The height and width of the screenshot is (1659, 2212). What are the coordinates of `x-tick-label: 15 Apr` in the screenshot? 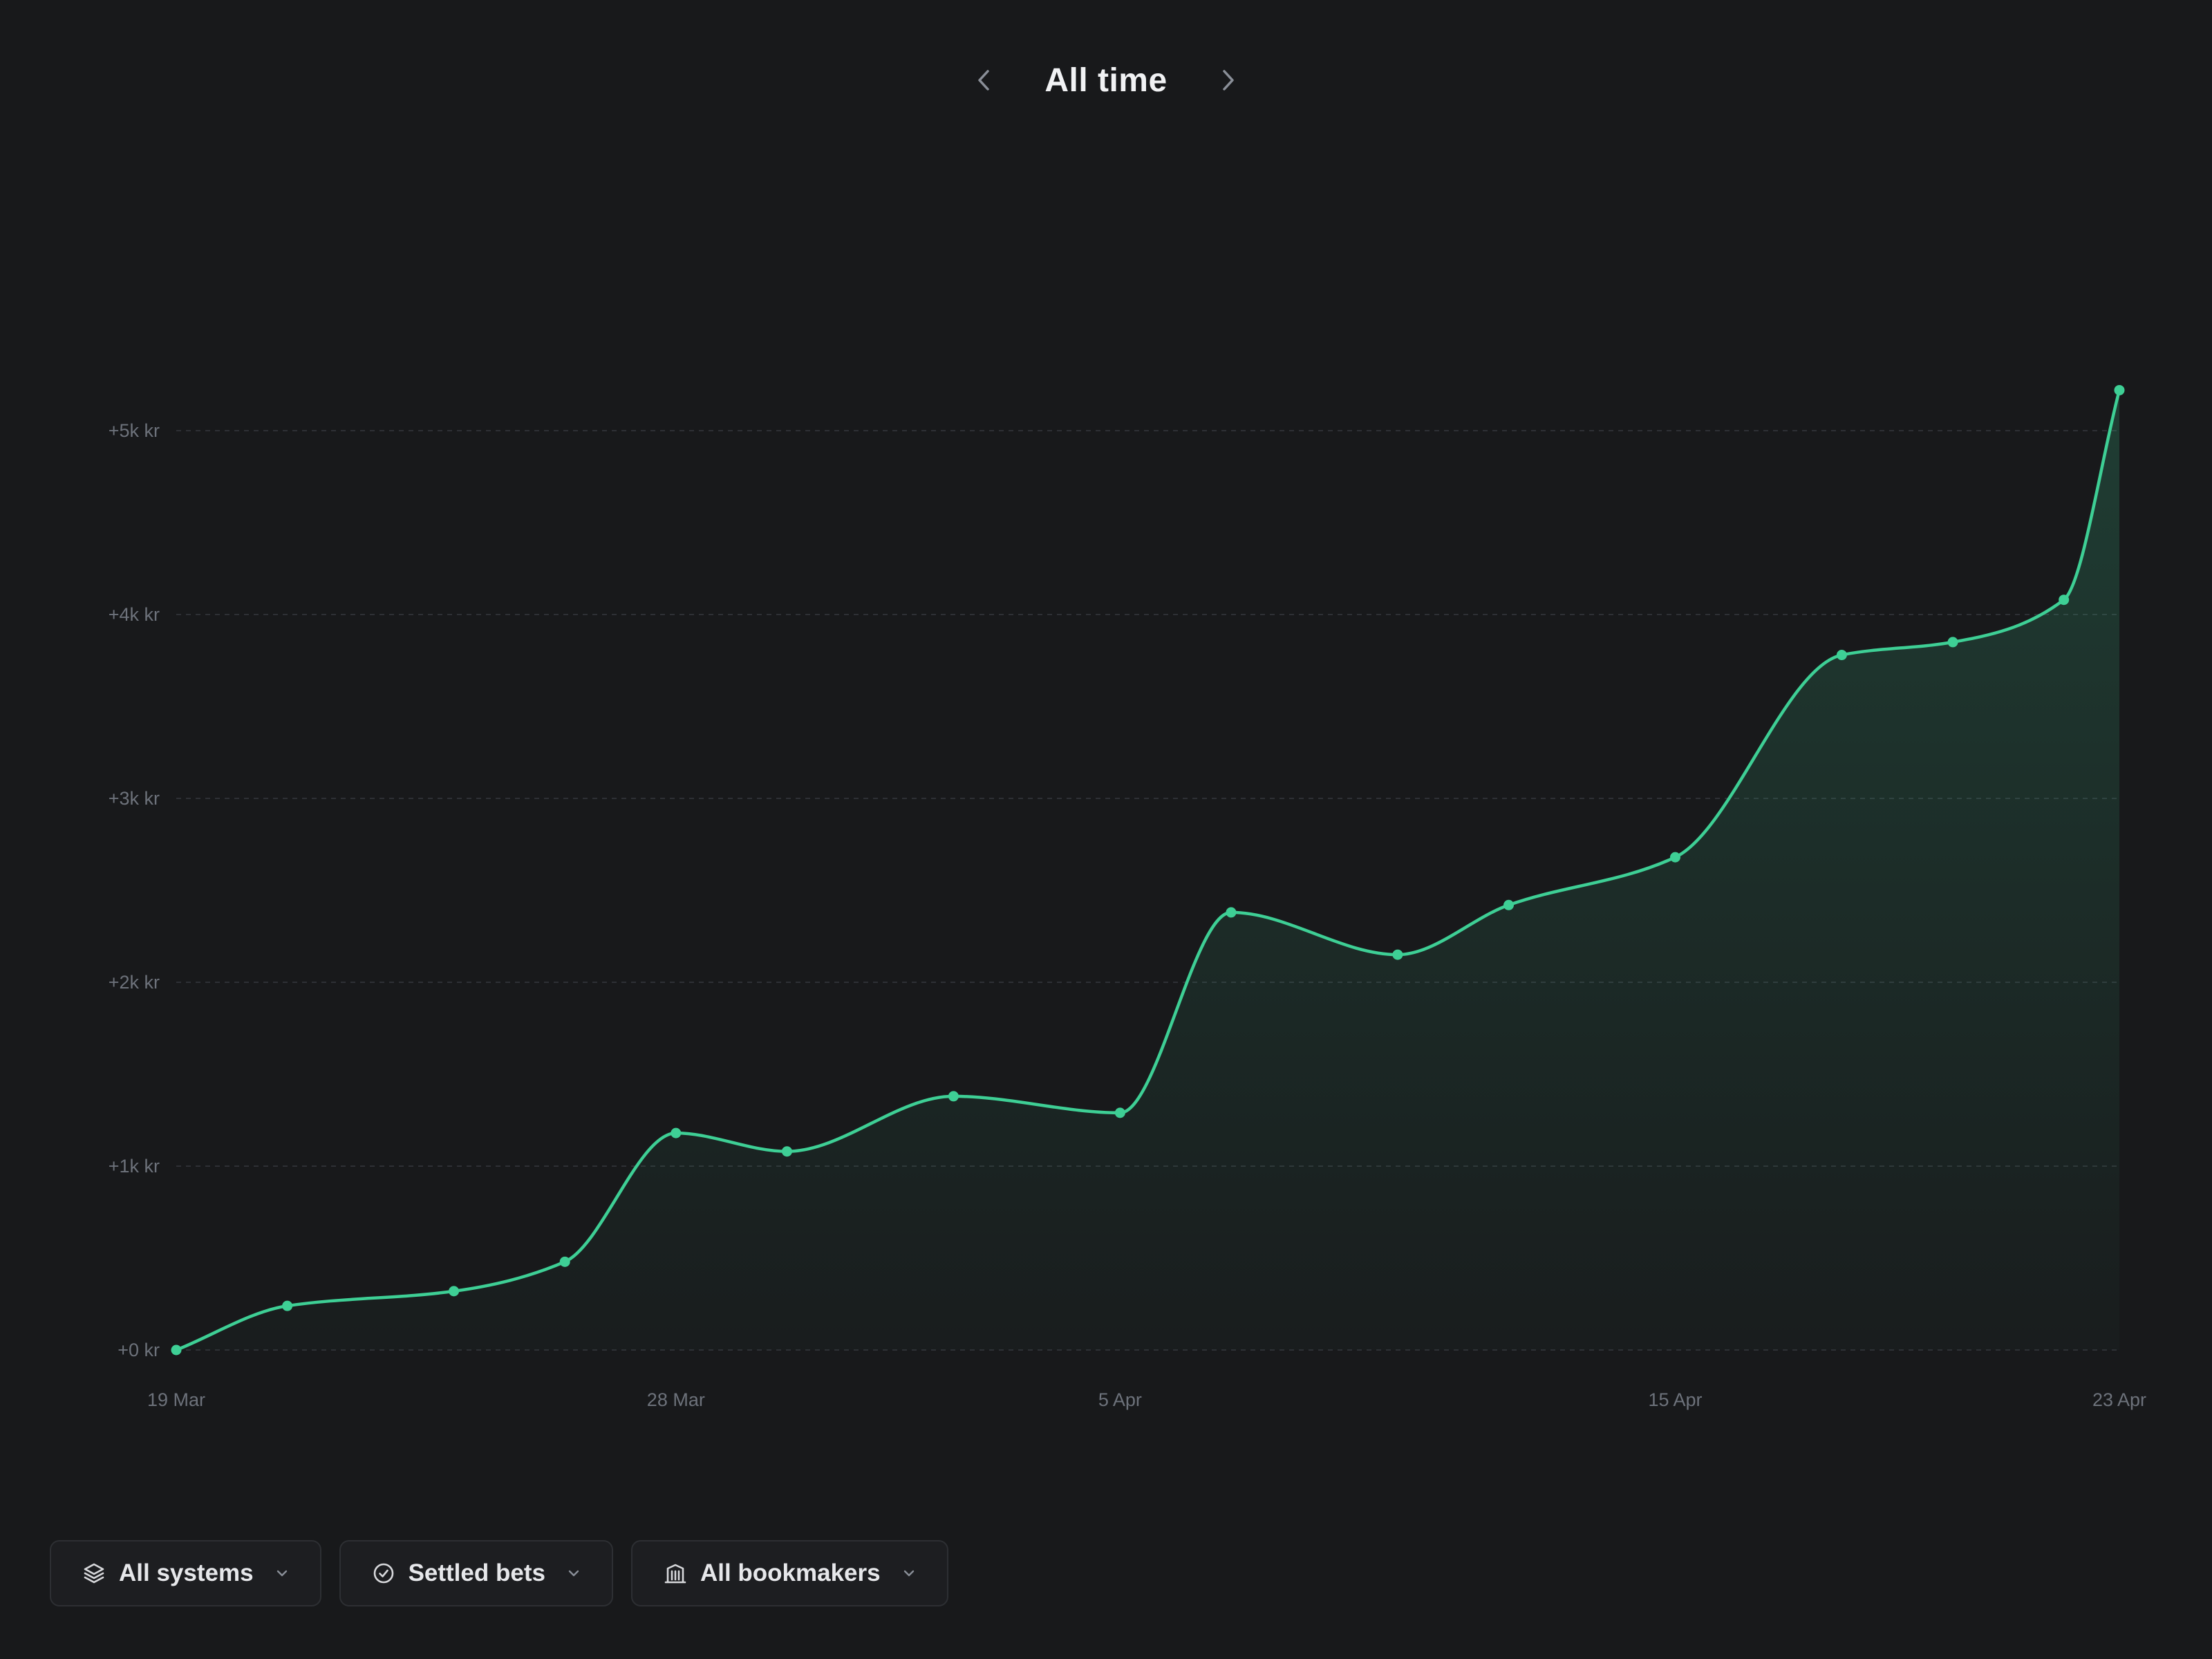 It's located at (1675, 1399).